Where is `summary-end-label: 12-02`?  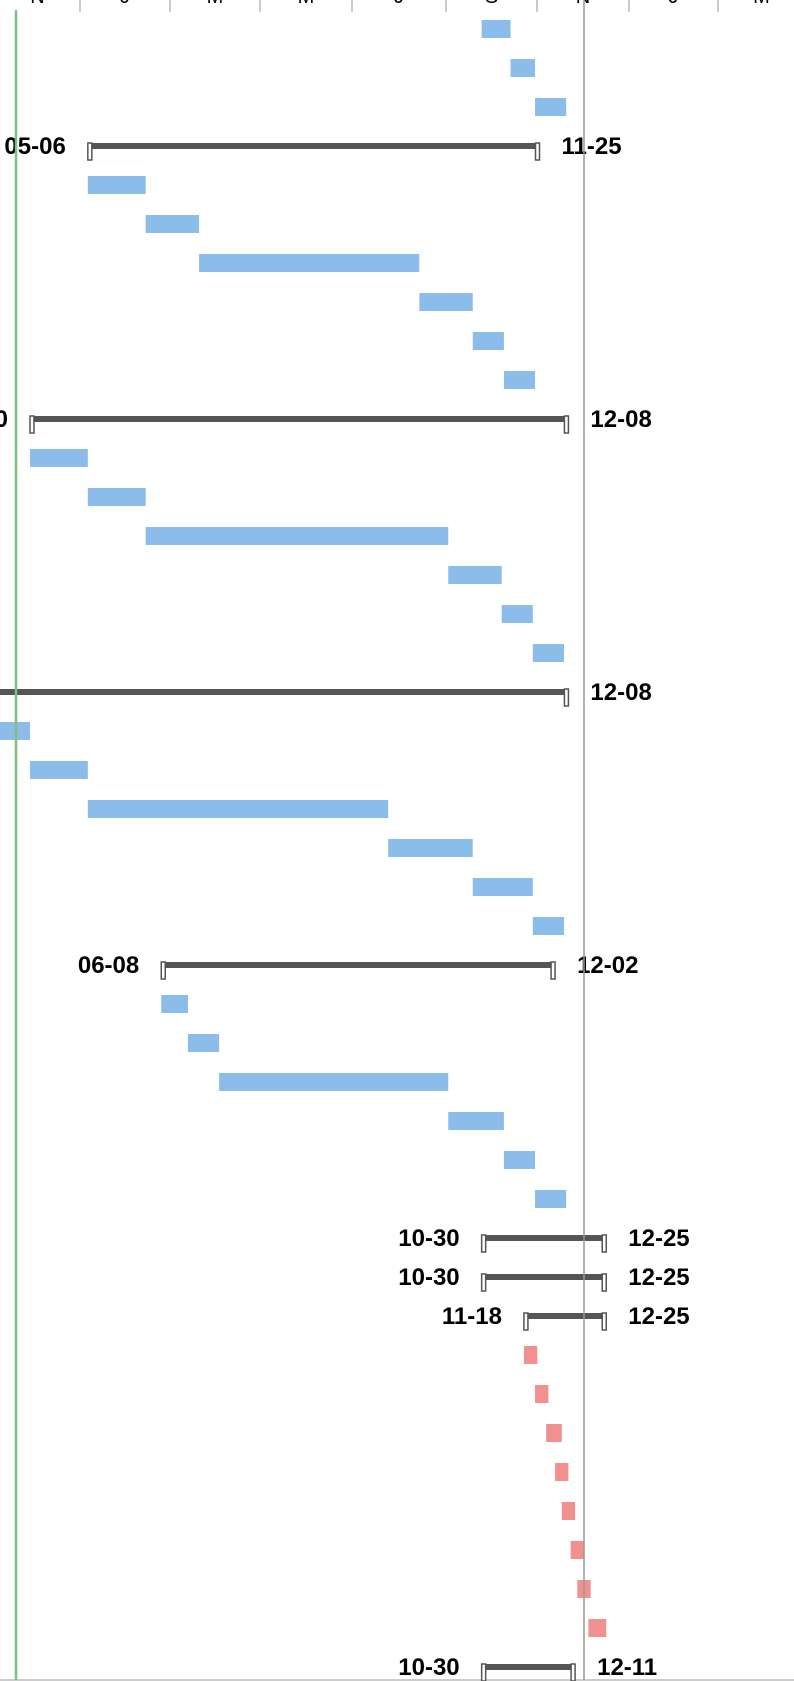
summary-end-label: 12-02 is located at coordinates (607, 965).